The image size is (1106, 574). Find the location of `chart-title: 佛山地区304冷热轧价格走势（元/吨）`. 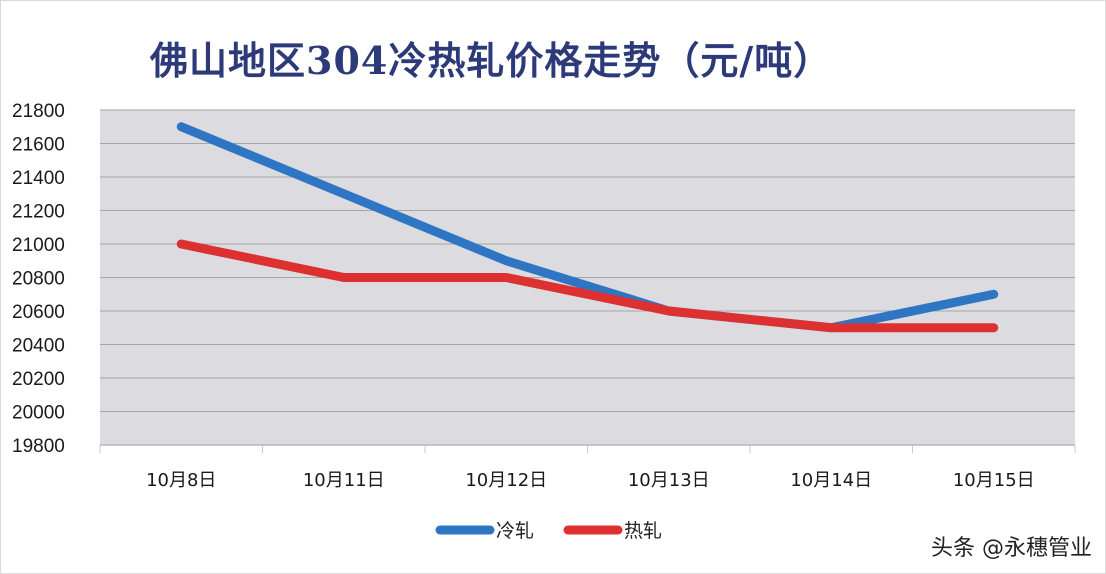

chart-title: 佛山地区304冷热轧价格走势（元/吨） is located at coordinates (491, 60).